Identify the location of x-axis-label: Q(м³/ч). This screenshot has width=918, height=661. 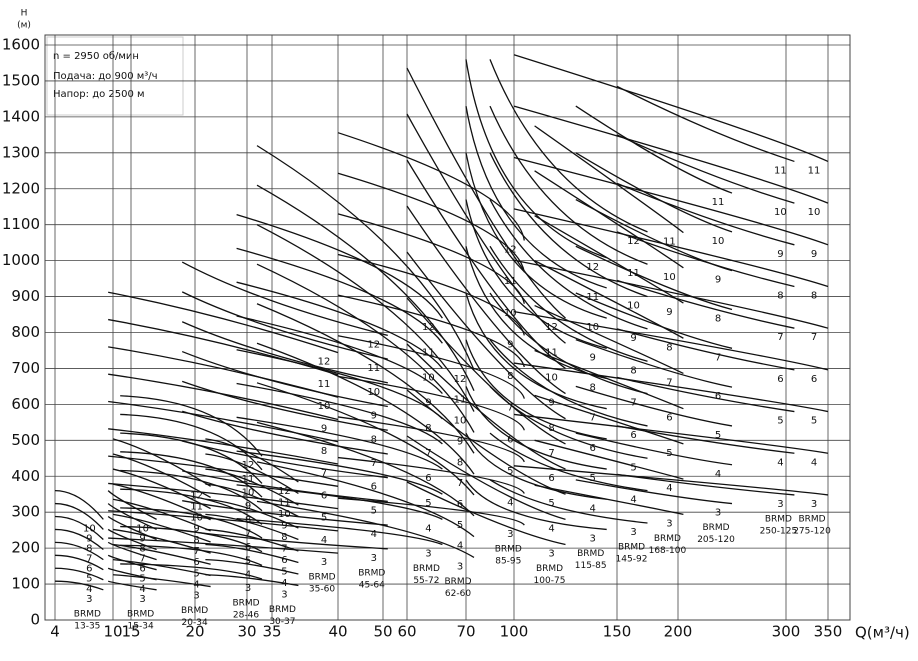
(882, 633).